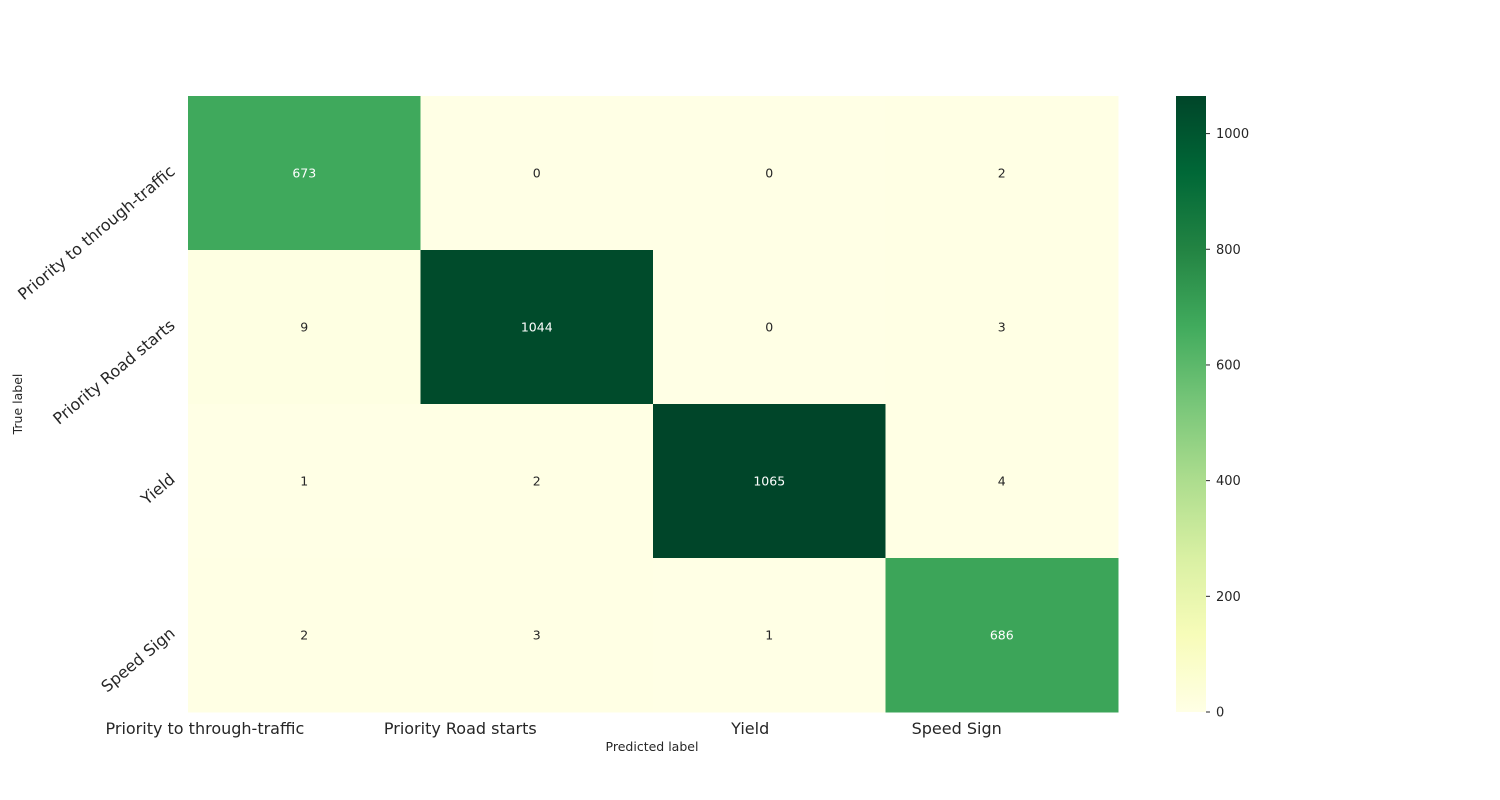  I want to click on cell-value-label-1-1: 1044, so click(537, 327).